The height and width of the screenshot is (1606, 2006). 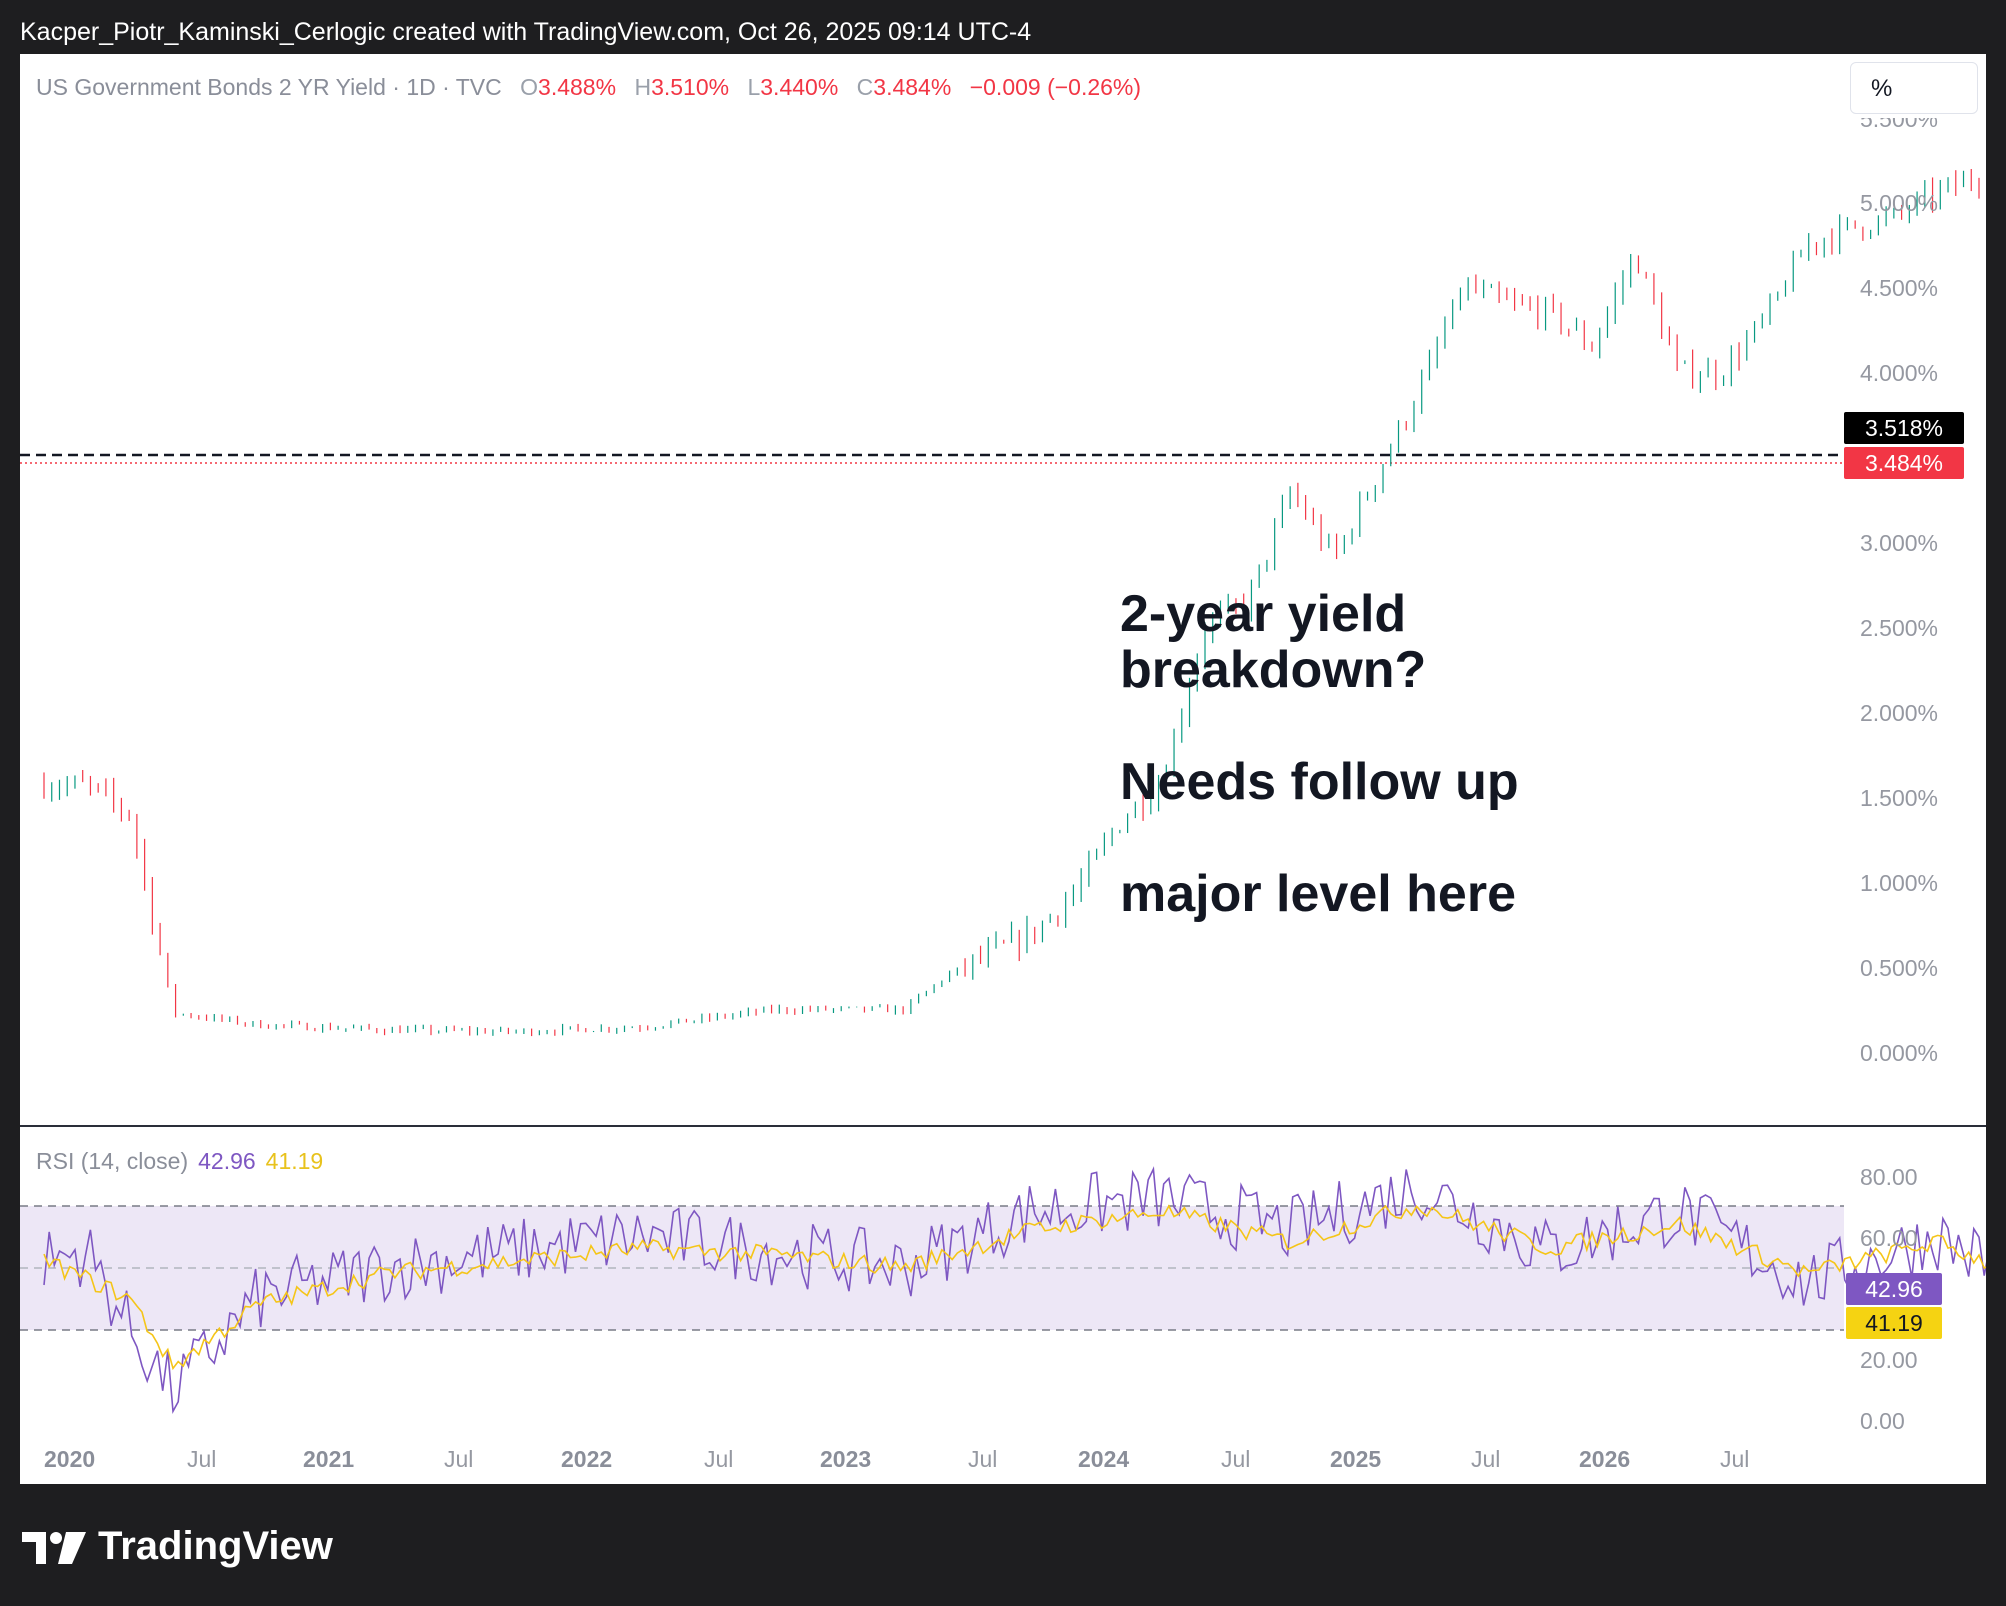 What do you see at coordinates (294, 1161) in the screenshot?
I see `rsi-ma-legend-value: 41.19` at bounding box center [294, 1161].